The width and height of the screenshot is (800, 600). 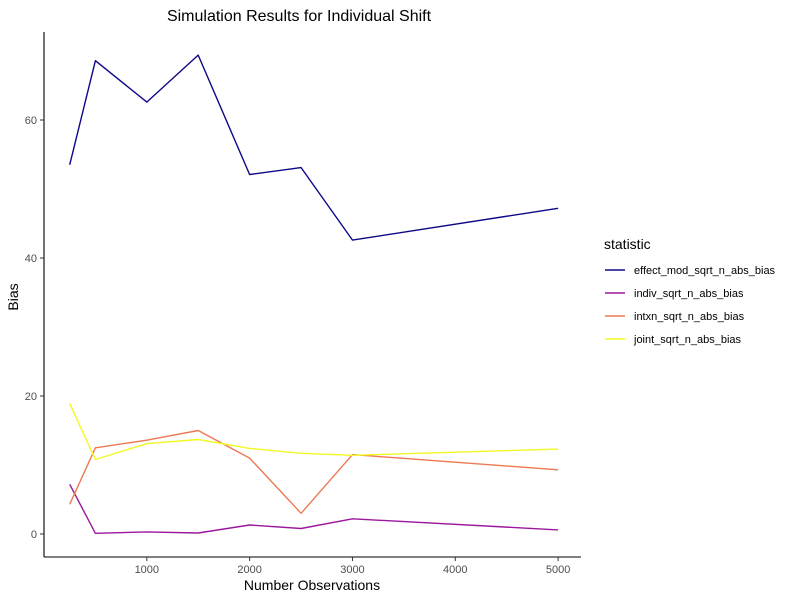 I want to click on x-tick-label: 3000, so click(x=352, y=570).